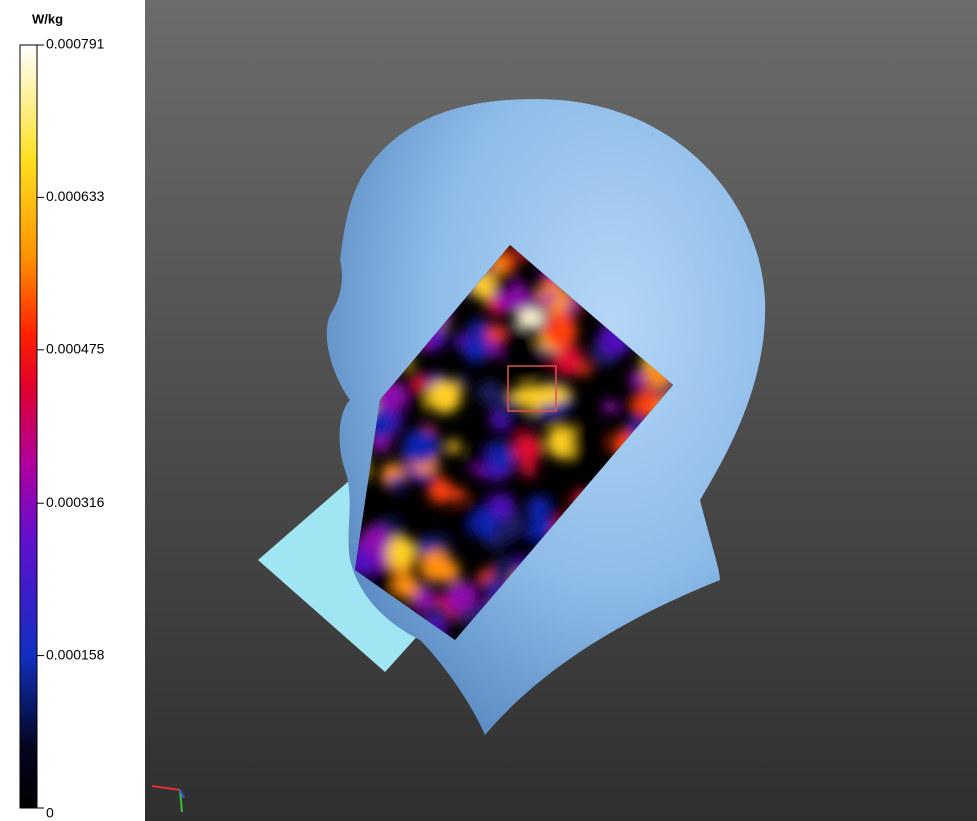 Image resolution: width=977 pixels, height=821 pixels. Describe the element at coordinates (168, 799) in the screenshot. I see `axis-triad` at that location.